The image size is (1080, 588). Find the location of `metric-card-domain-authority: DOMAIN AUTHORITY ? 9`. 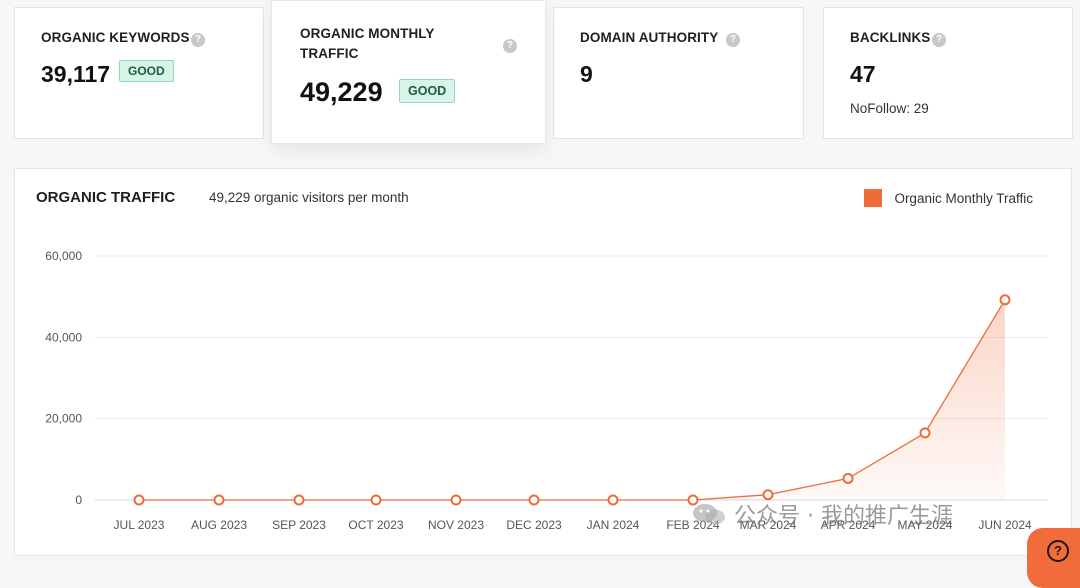

metric-card-domain-authority: DOMAIN AUTHORITY ? 9 is located at coordinates (678, 73).